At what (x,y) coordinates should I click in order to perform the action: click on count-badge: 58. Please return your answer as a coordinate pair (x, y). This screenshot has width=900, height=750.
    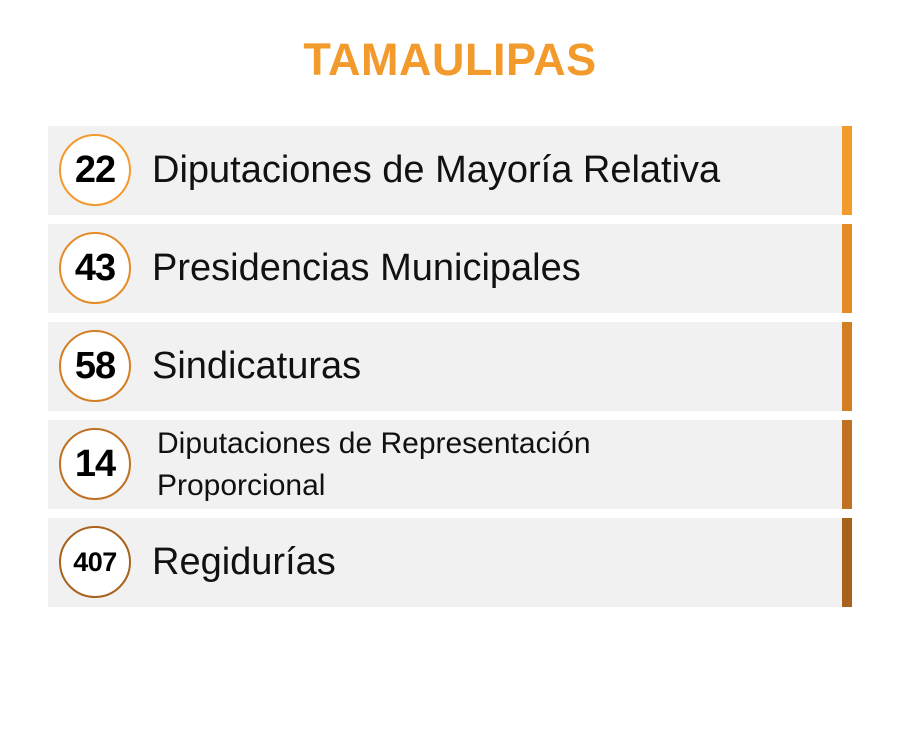
    Looking at the image, I should click on (95, 366).